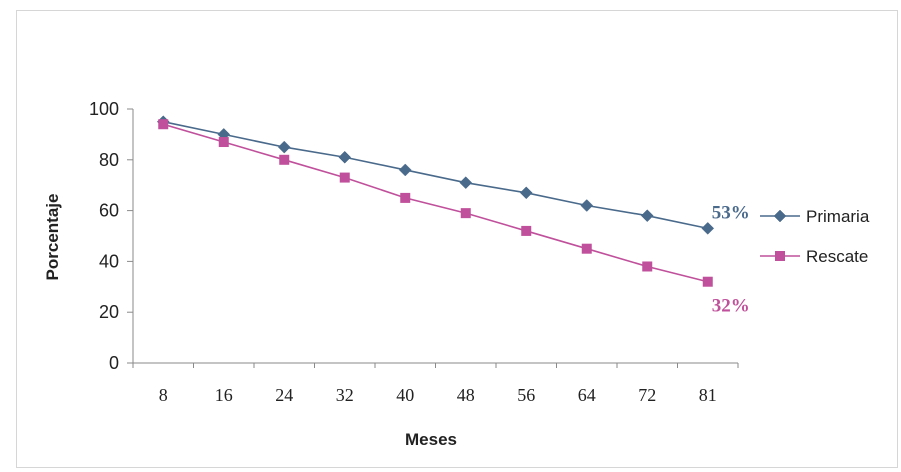 This screenshot has width=901, height=472. What do you see at coordinates (731, 306) in the screenshot?
I see `end-label-rescate: 32%` at bounding box center [731, 306].